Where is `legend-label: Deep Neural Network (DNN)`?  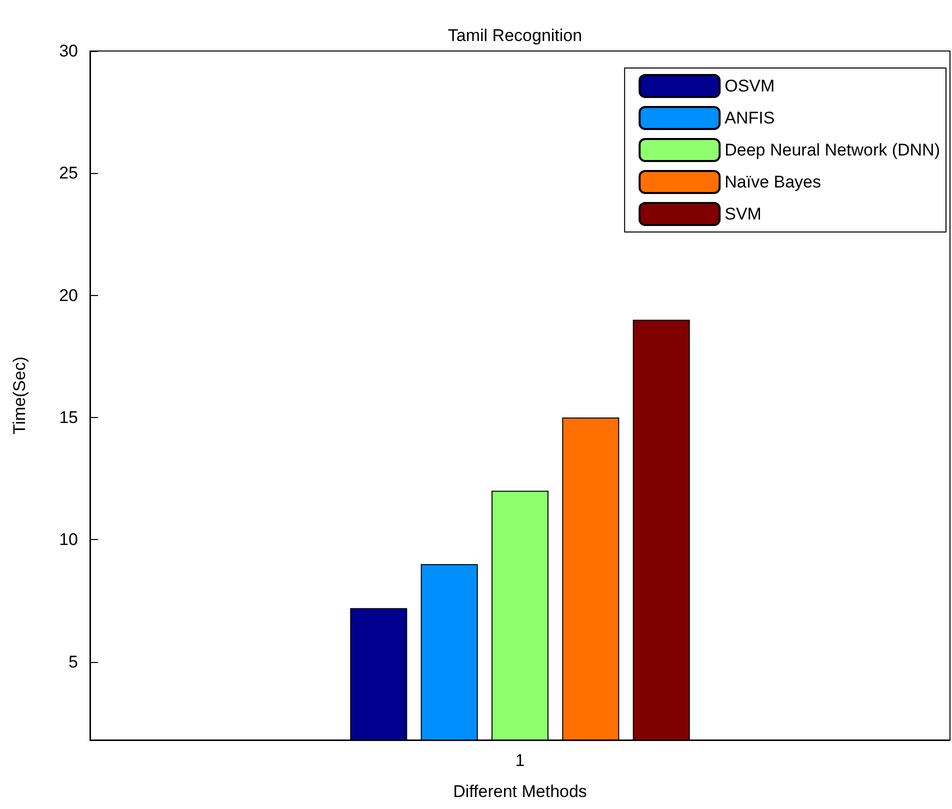 legend-label: Deep Neural Network (DNN) is located at coordinates (832, 150).